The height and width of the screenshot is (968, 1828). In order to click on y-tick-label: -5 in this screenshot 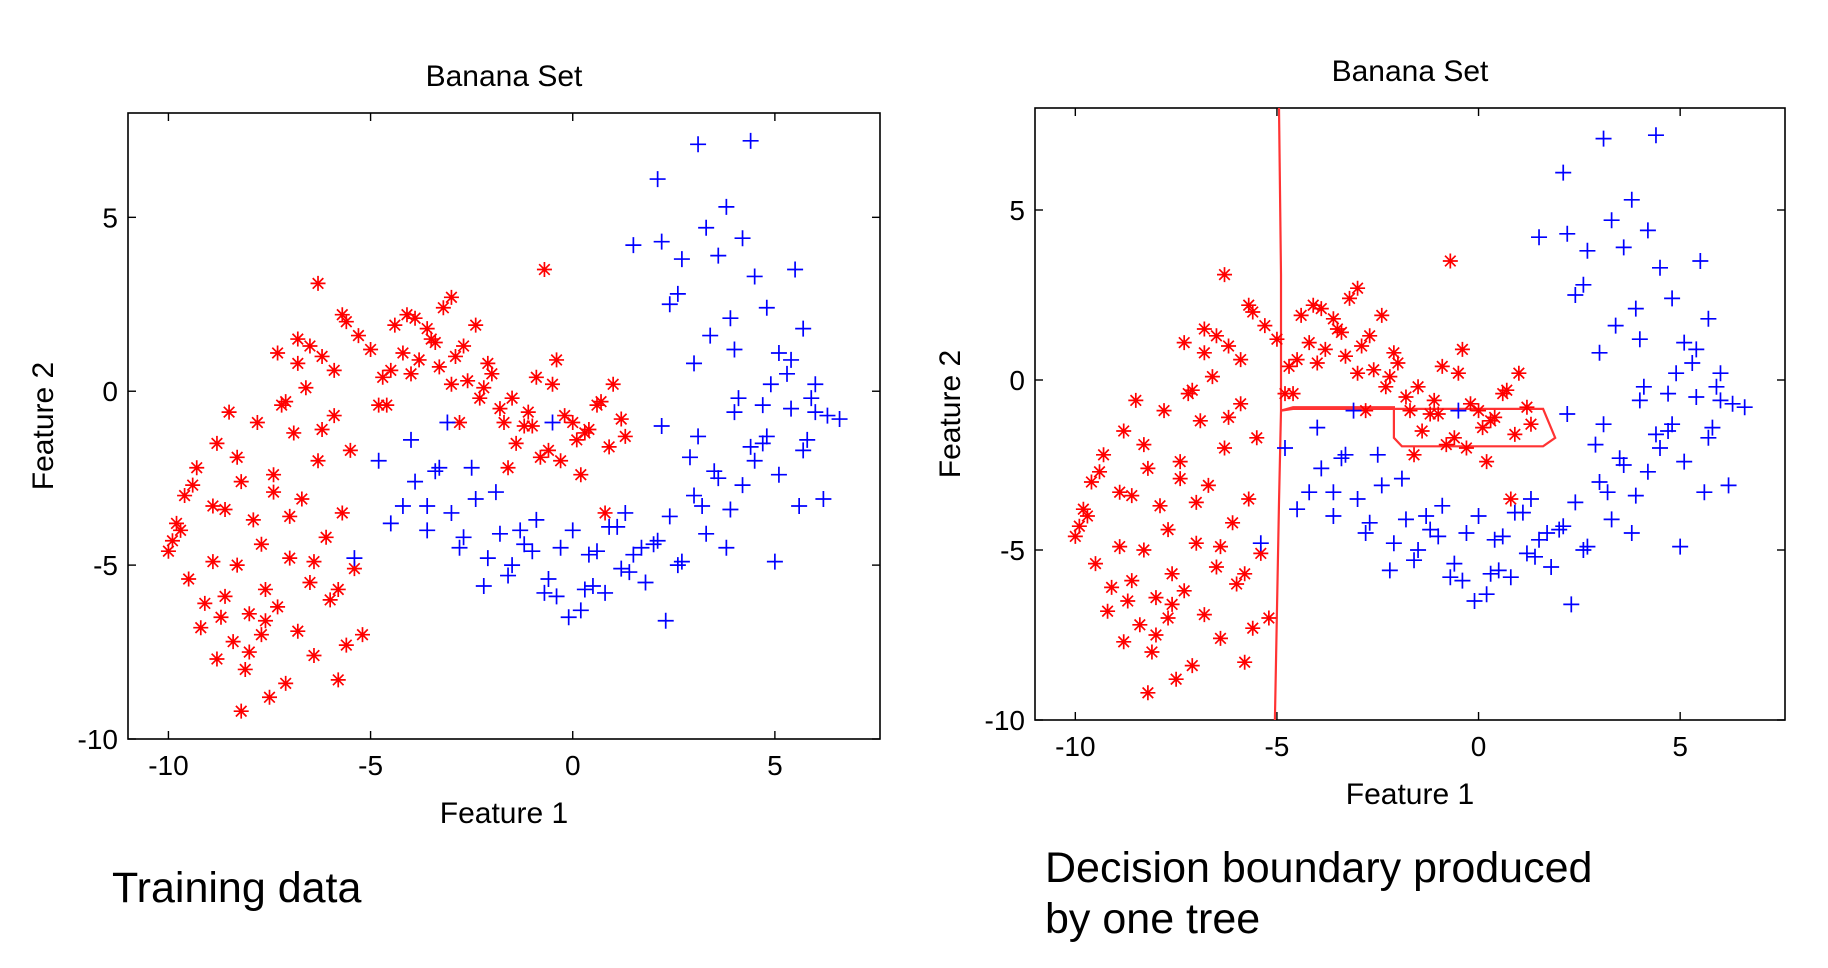, I will do `click(1012, 550)`.